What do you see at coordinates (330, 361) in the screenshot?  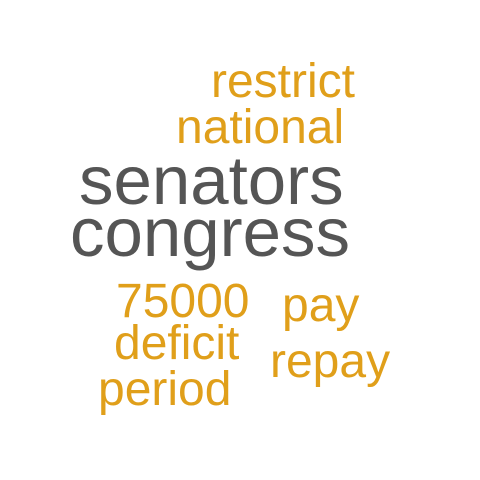 I see `word-repay: repay` at bounding box center [330, 361].